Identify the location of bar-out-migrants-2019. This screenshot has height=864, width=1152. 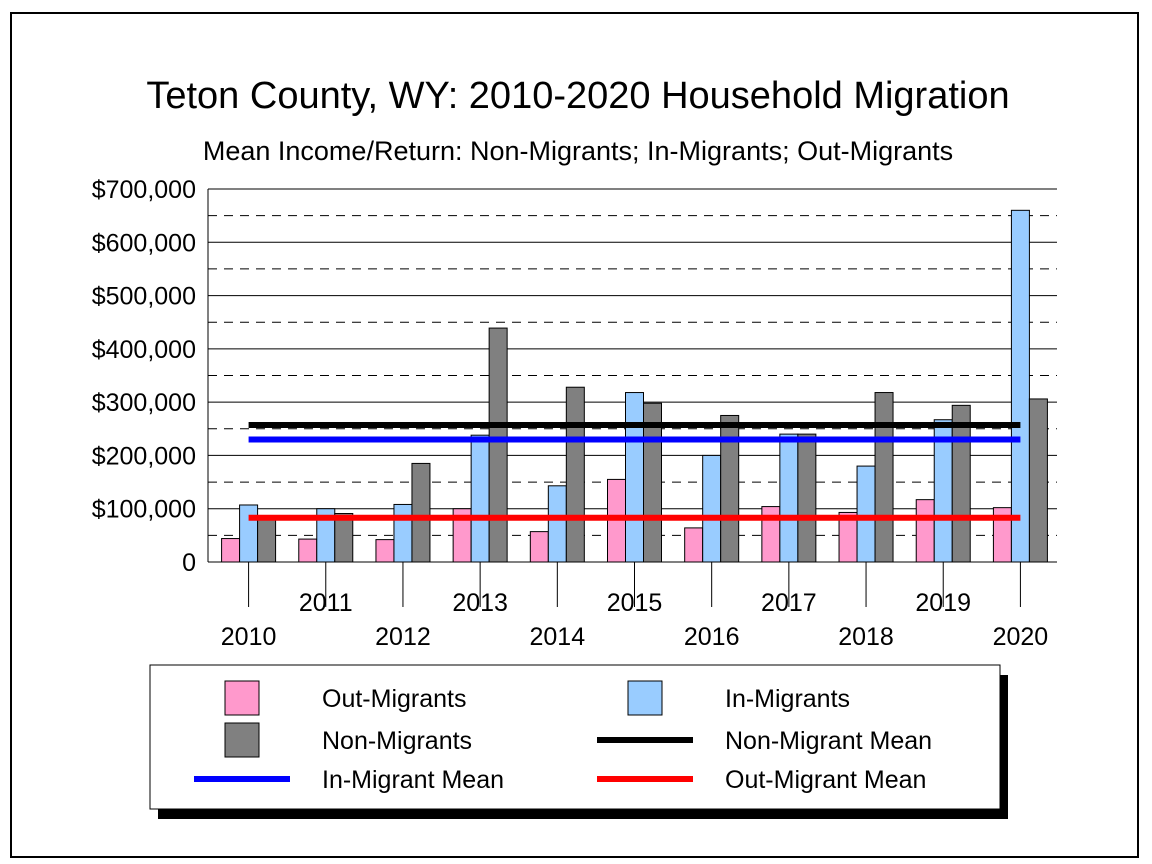
(925, 531).